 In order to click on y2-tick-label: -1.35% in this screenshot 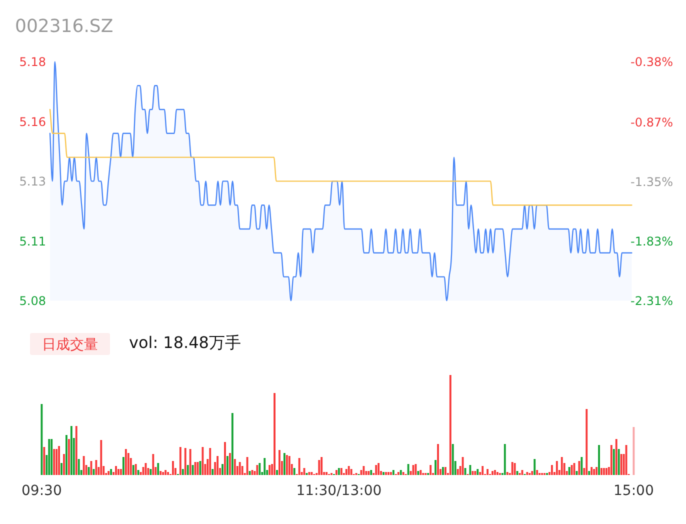, I will do `click(651, 182)`.